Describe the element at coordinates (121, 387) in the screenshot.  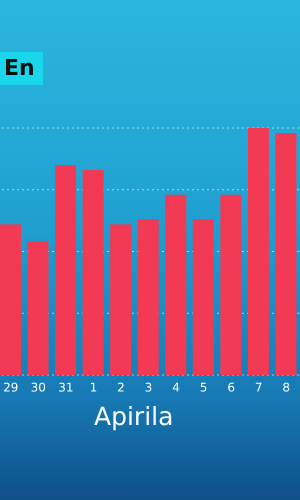
I see `x-tick-label: 2` at that location.